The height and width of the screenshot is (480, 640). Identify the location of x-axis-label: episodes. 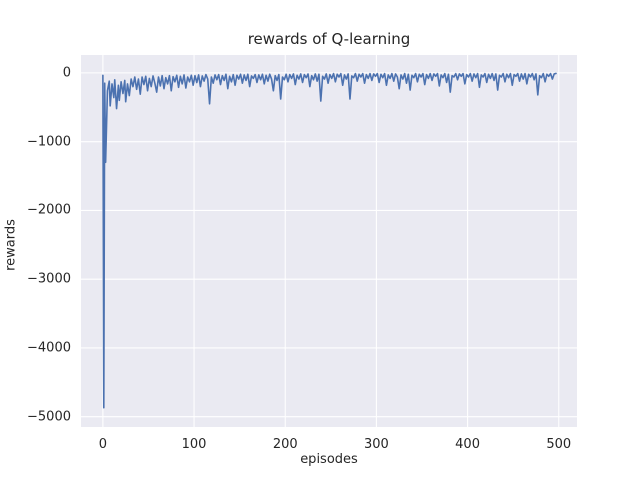
(329, 459).